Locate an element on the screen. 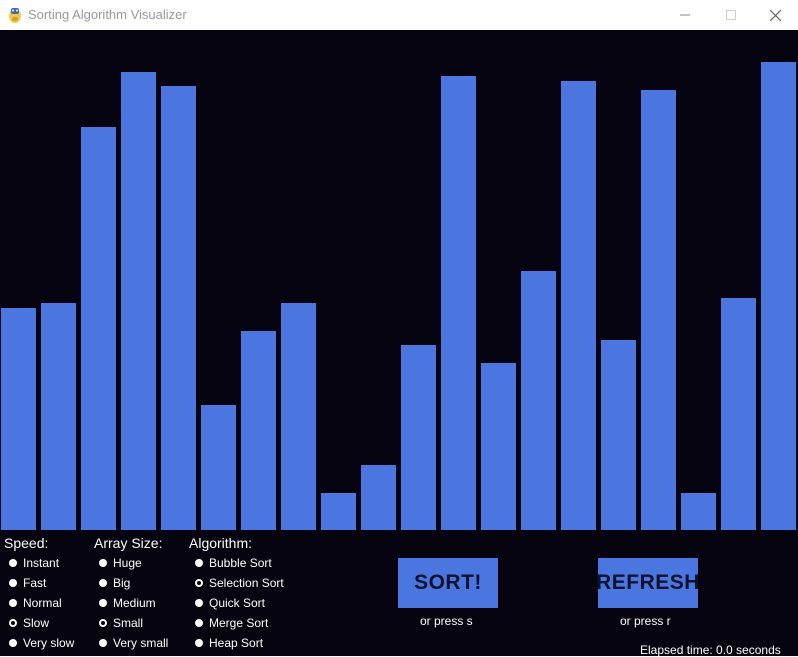 This screenshot has height=657, width=798. array-size-option-label: Medium is located at coordinates (134, 603).